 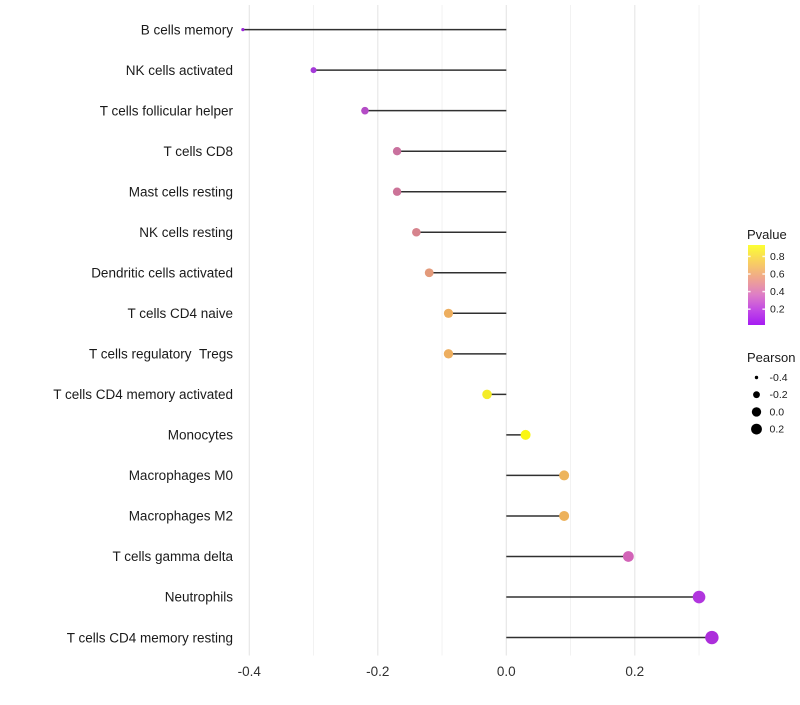 What do you see at coordinates (777, 275) in the screenshot?
I see `pvalue-tick-label: 0.6` at bounding box center [777, 275].